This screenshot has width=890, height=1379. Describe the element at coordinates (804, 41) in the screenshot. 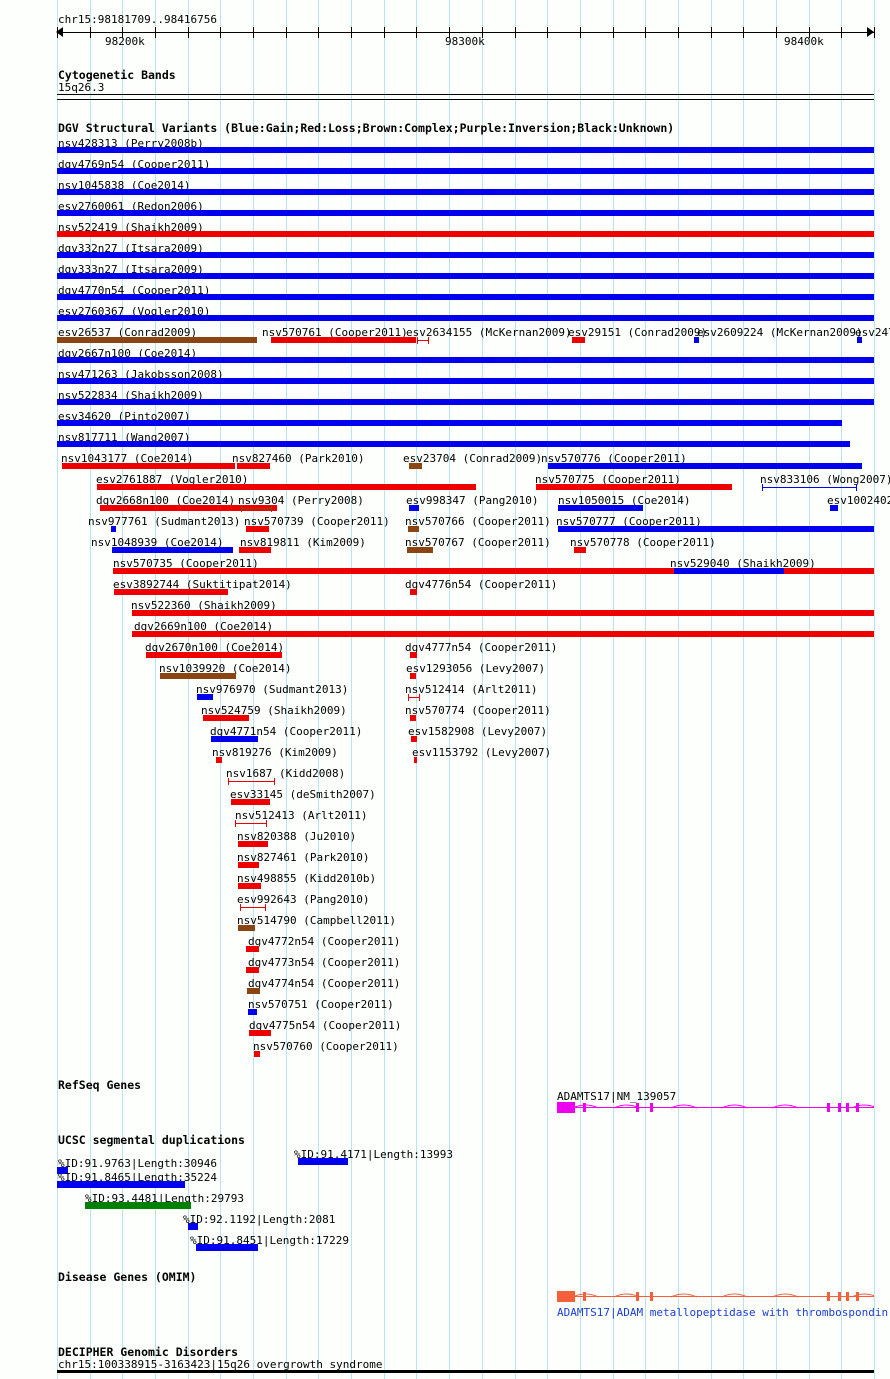

I see `ruler-tick-label: 98400k` at that location.